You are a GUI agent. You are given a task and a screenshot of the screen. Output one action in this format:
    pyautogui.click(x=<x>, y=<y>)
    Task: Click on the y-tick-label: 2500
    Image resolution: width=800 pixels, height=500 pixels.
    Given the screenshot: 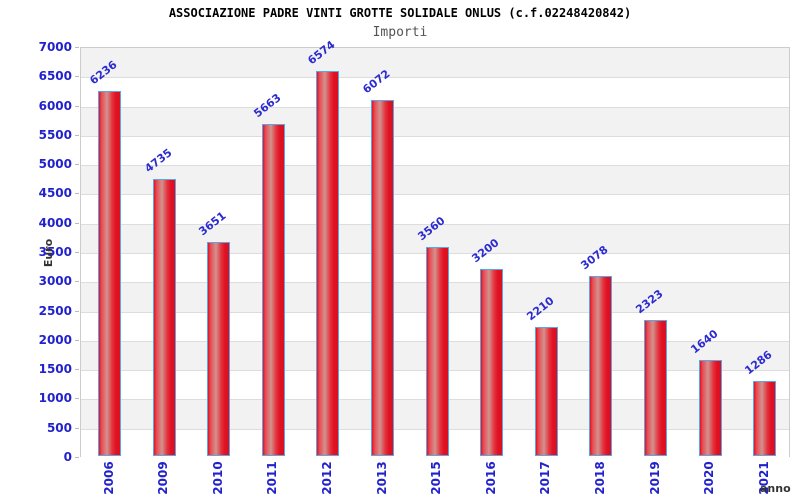 What is the action you would take?
    pyautogui.click(x=55, y=310)
    